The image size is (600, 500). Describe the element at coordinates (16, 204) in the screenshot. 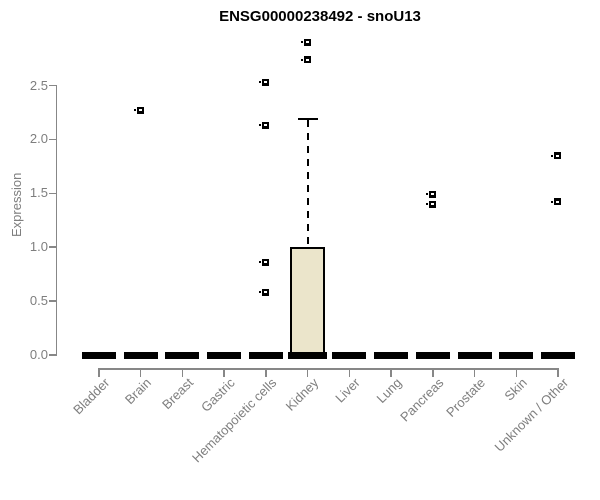

I see `y-axis-label: Expression` at that location.